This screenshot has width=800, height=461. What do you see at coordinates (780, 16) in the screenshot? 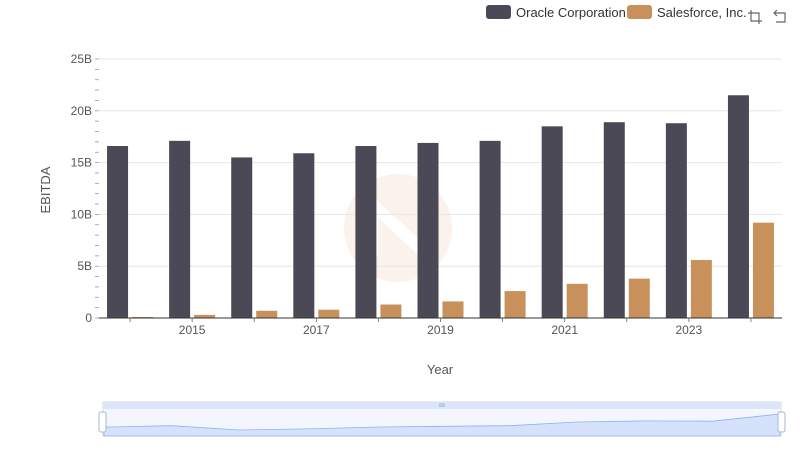
I see `zoom-reset-icon` at bounding box center [780, 16].